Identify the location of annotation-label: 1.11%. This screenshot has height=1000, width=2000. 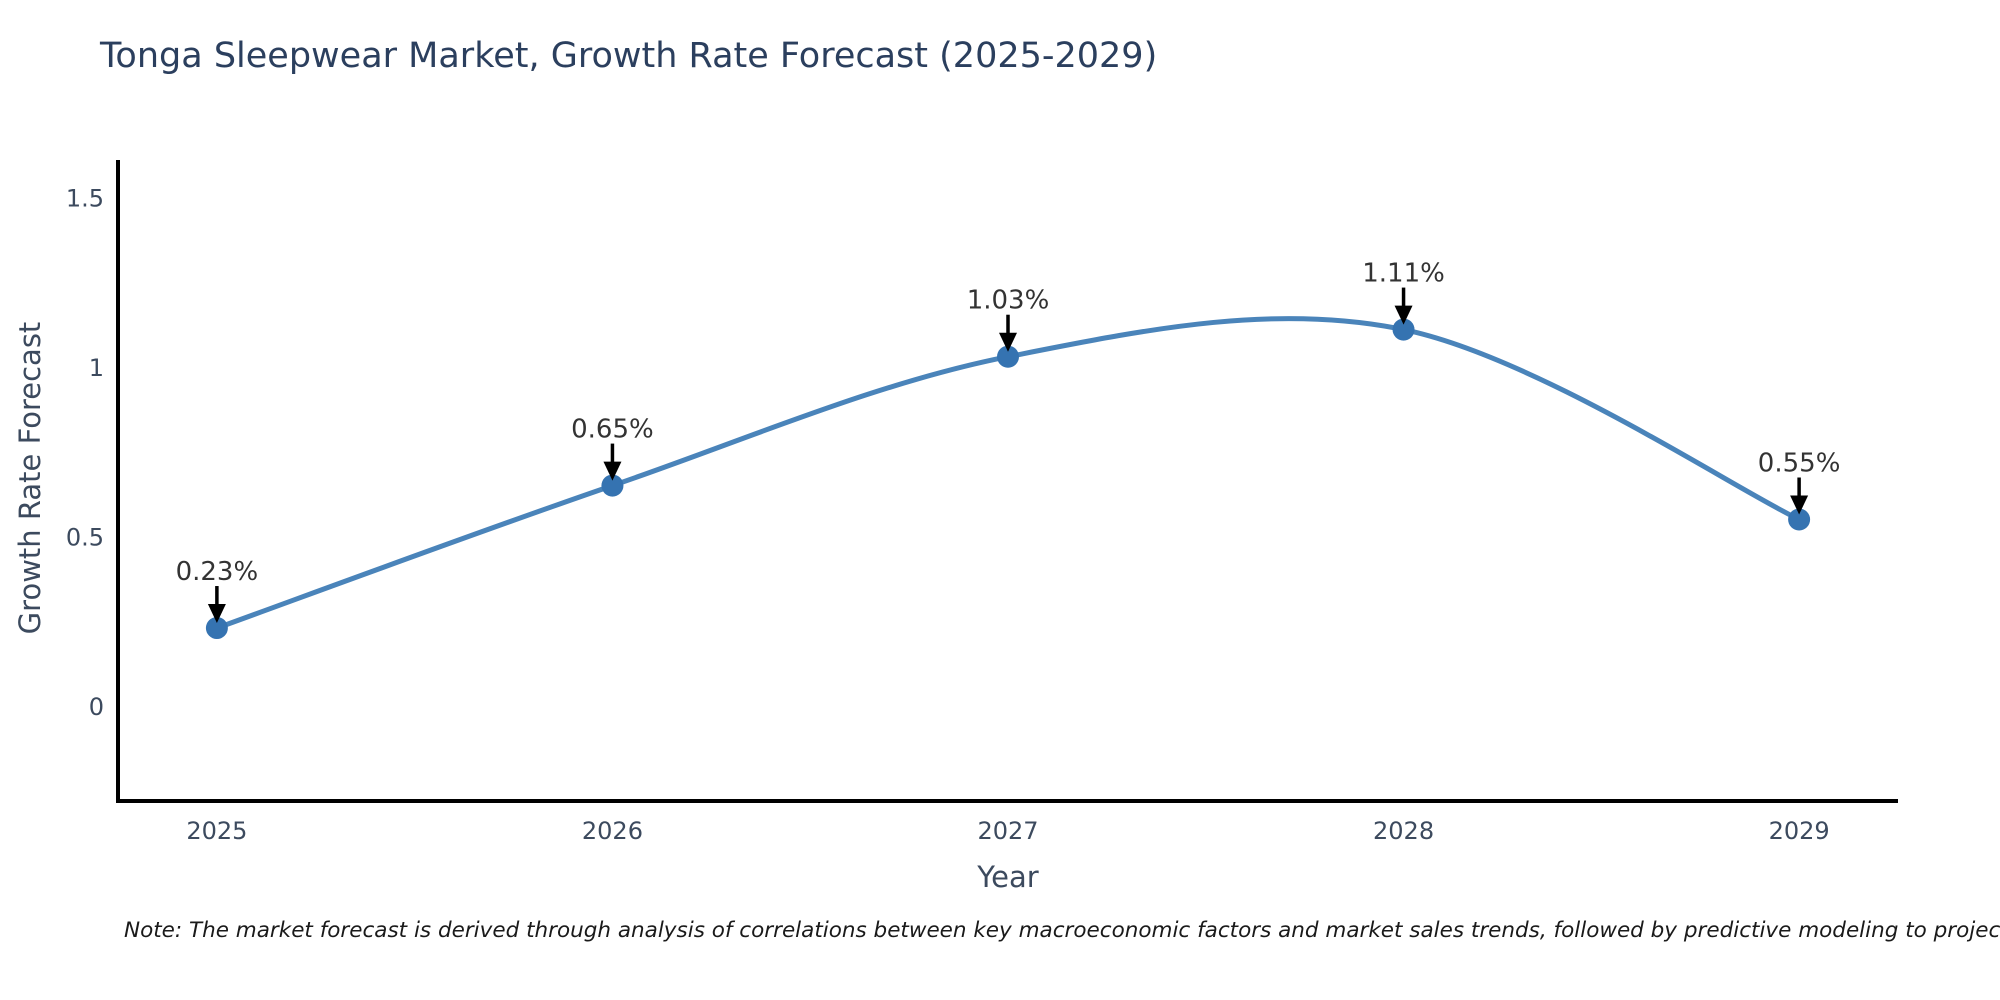
(1403, 274).